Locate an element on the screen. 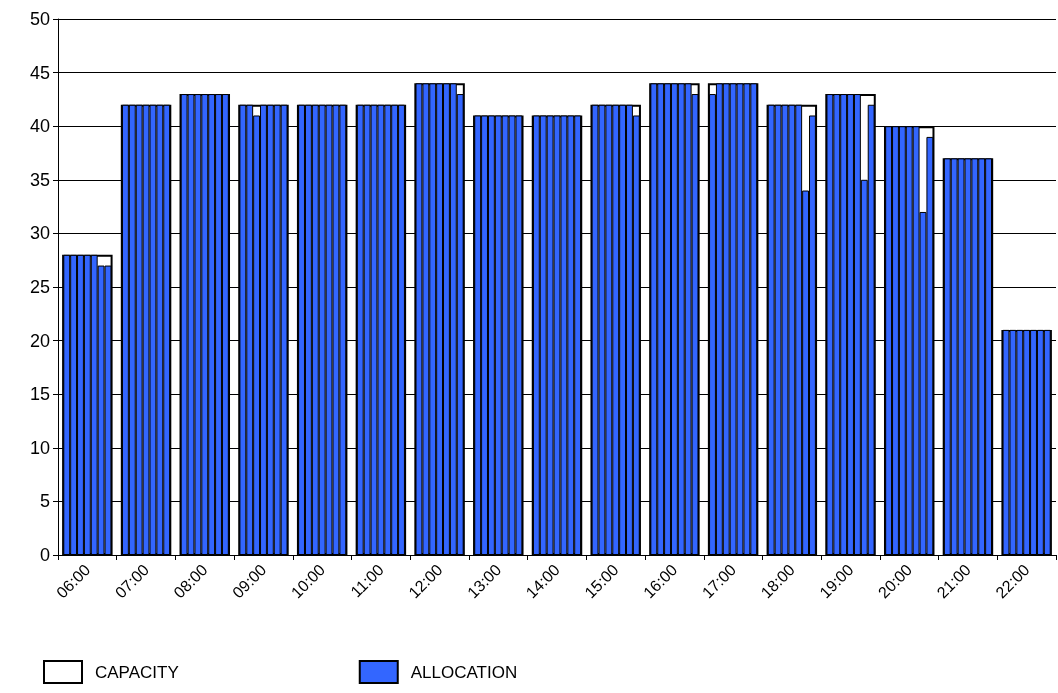 Image resolution: width=1058 pixels, height=693 pixels. y-tick-label: 30 is located at coordinates (39, 233).